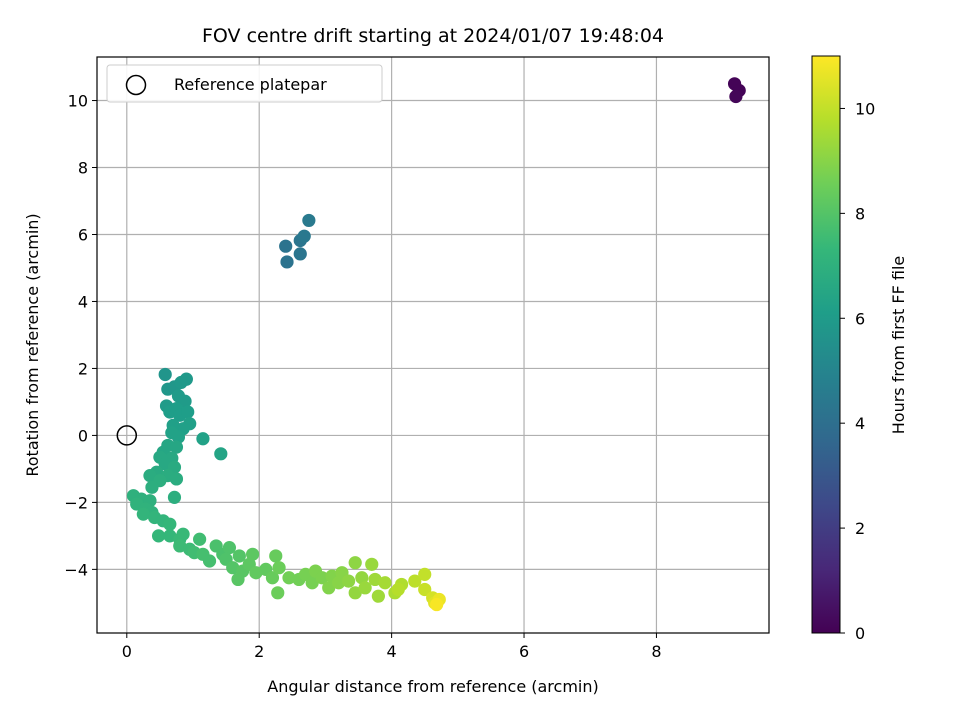 The image size is (960, 720). Describe the element at coordinates (83, 435) in the screenshot. I see `y-tick-label: 0` at that location.